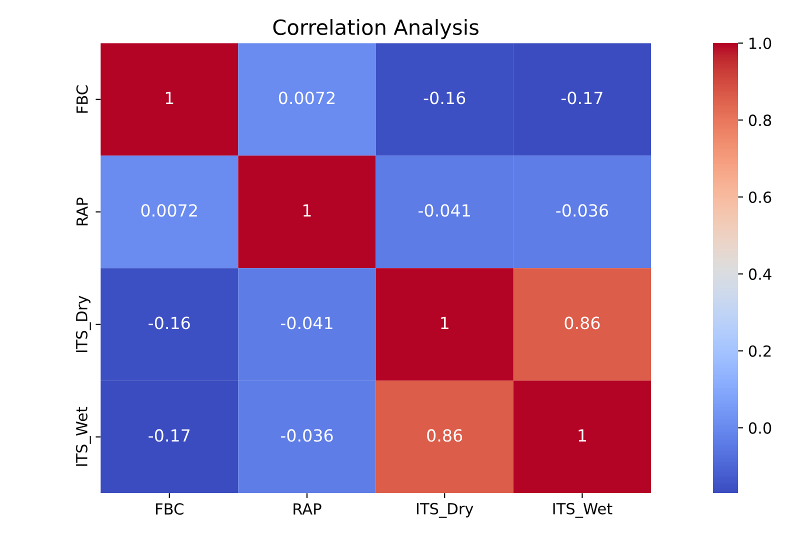 This screenshot has height=539, width=792. What do you see at coordinates (170, 509) in the screenshot?
I see `x-tick-label: FBC` at bounding box center [170, 509].